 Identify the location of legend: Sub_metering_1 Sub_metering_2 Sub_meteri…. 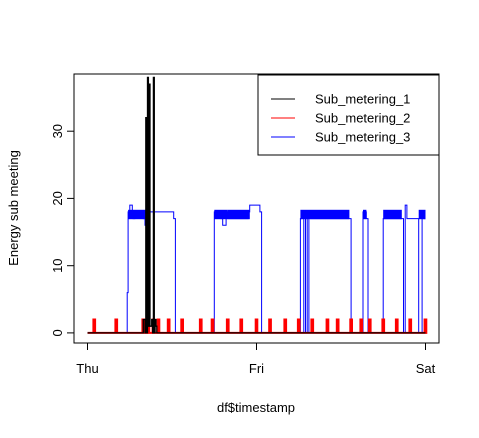
(348, 115).